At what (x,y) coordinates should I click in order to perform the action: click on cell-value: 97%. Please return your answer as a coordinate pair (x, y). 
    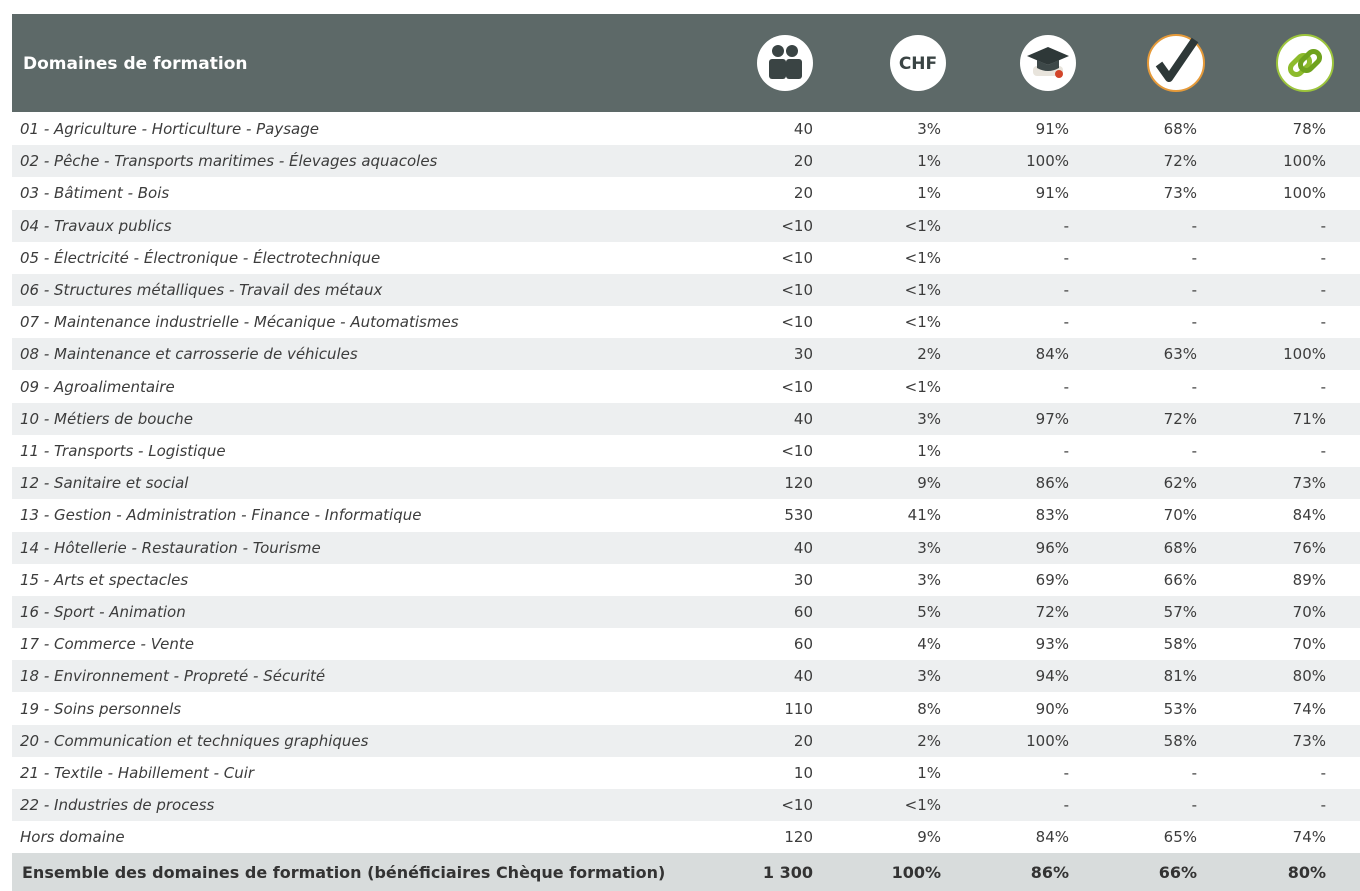
    Looking at the image, I should click on (1052, 418).